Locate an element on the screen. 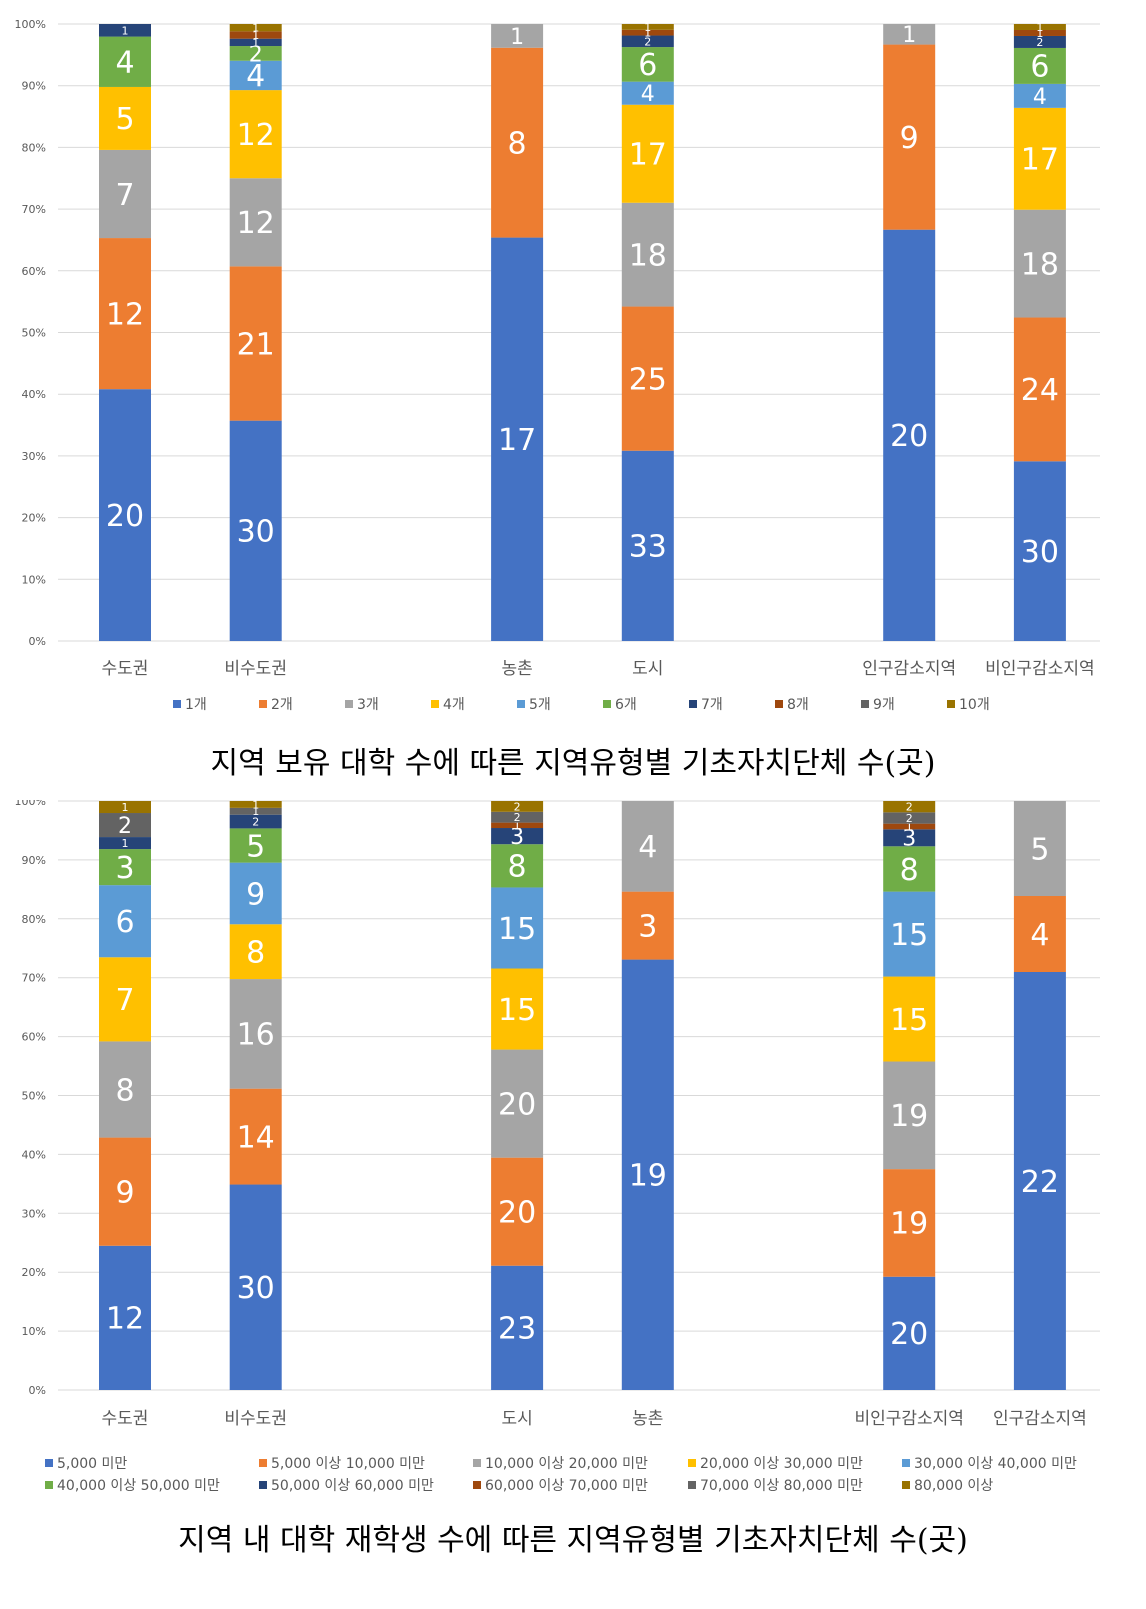 The image size is (1146, 1609). data-label: 15 is located at coordinates (909, 1020).